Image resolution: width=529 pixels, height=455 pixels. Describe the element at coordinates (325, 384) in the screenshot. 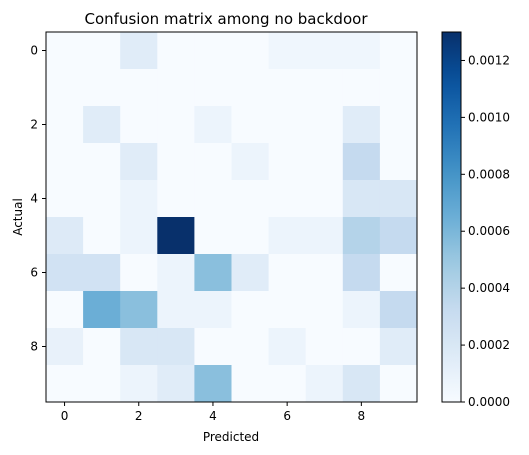

I see `heatmap-cell-r9-c7` at that location.